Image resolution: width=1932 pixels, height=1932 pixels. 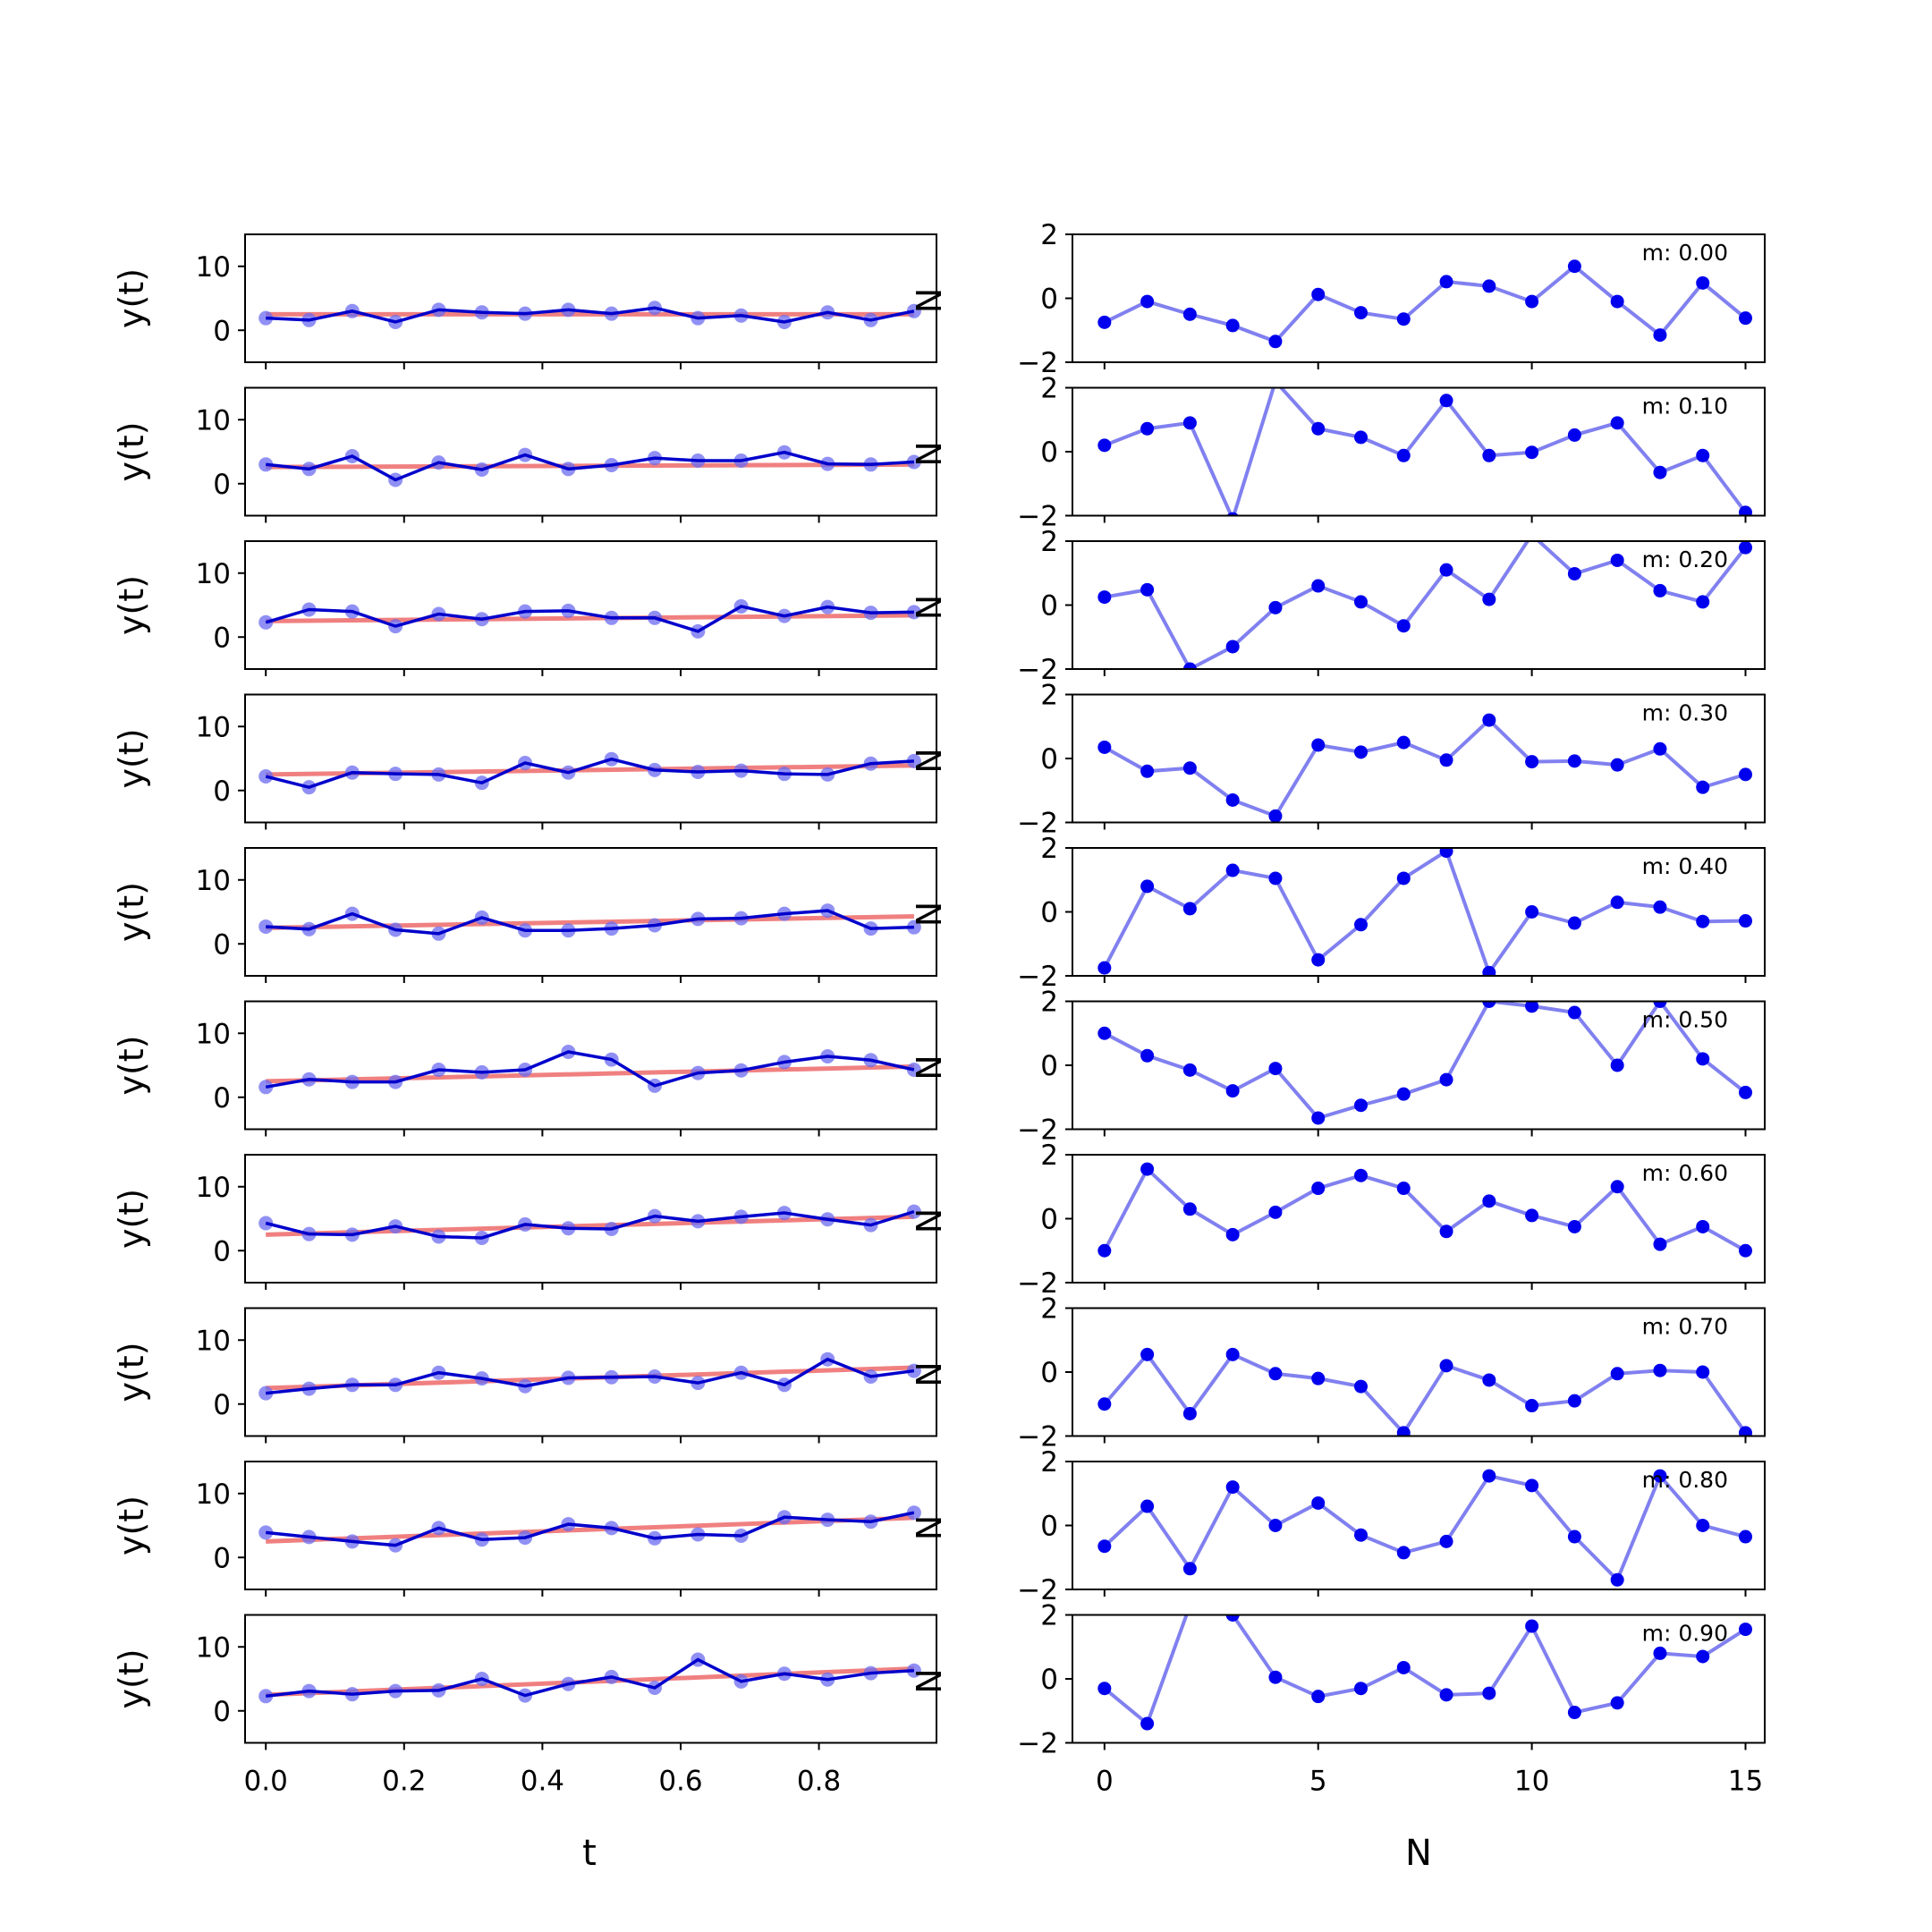 What do you see at coordinates (1049, 1156) in the screenshot?
I see `right-y-tick-label: 2` at bounding box center [1049, 1156].